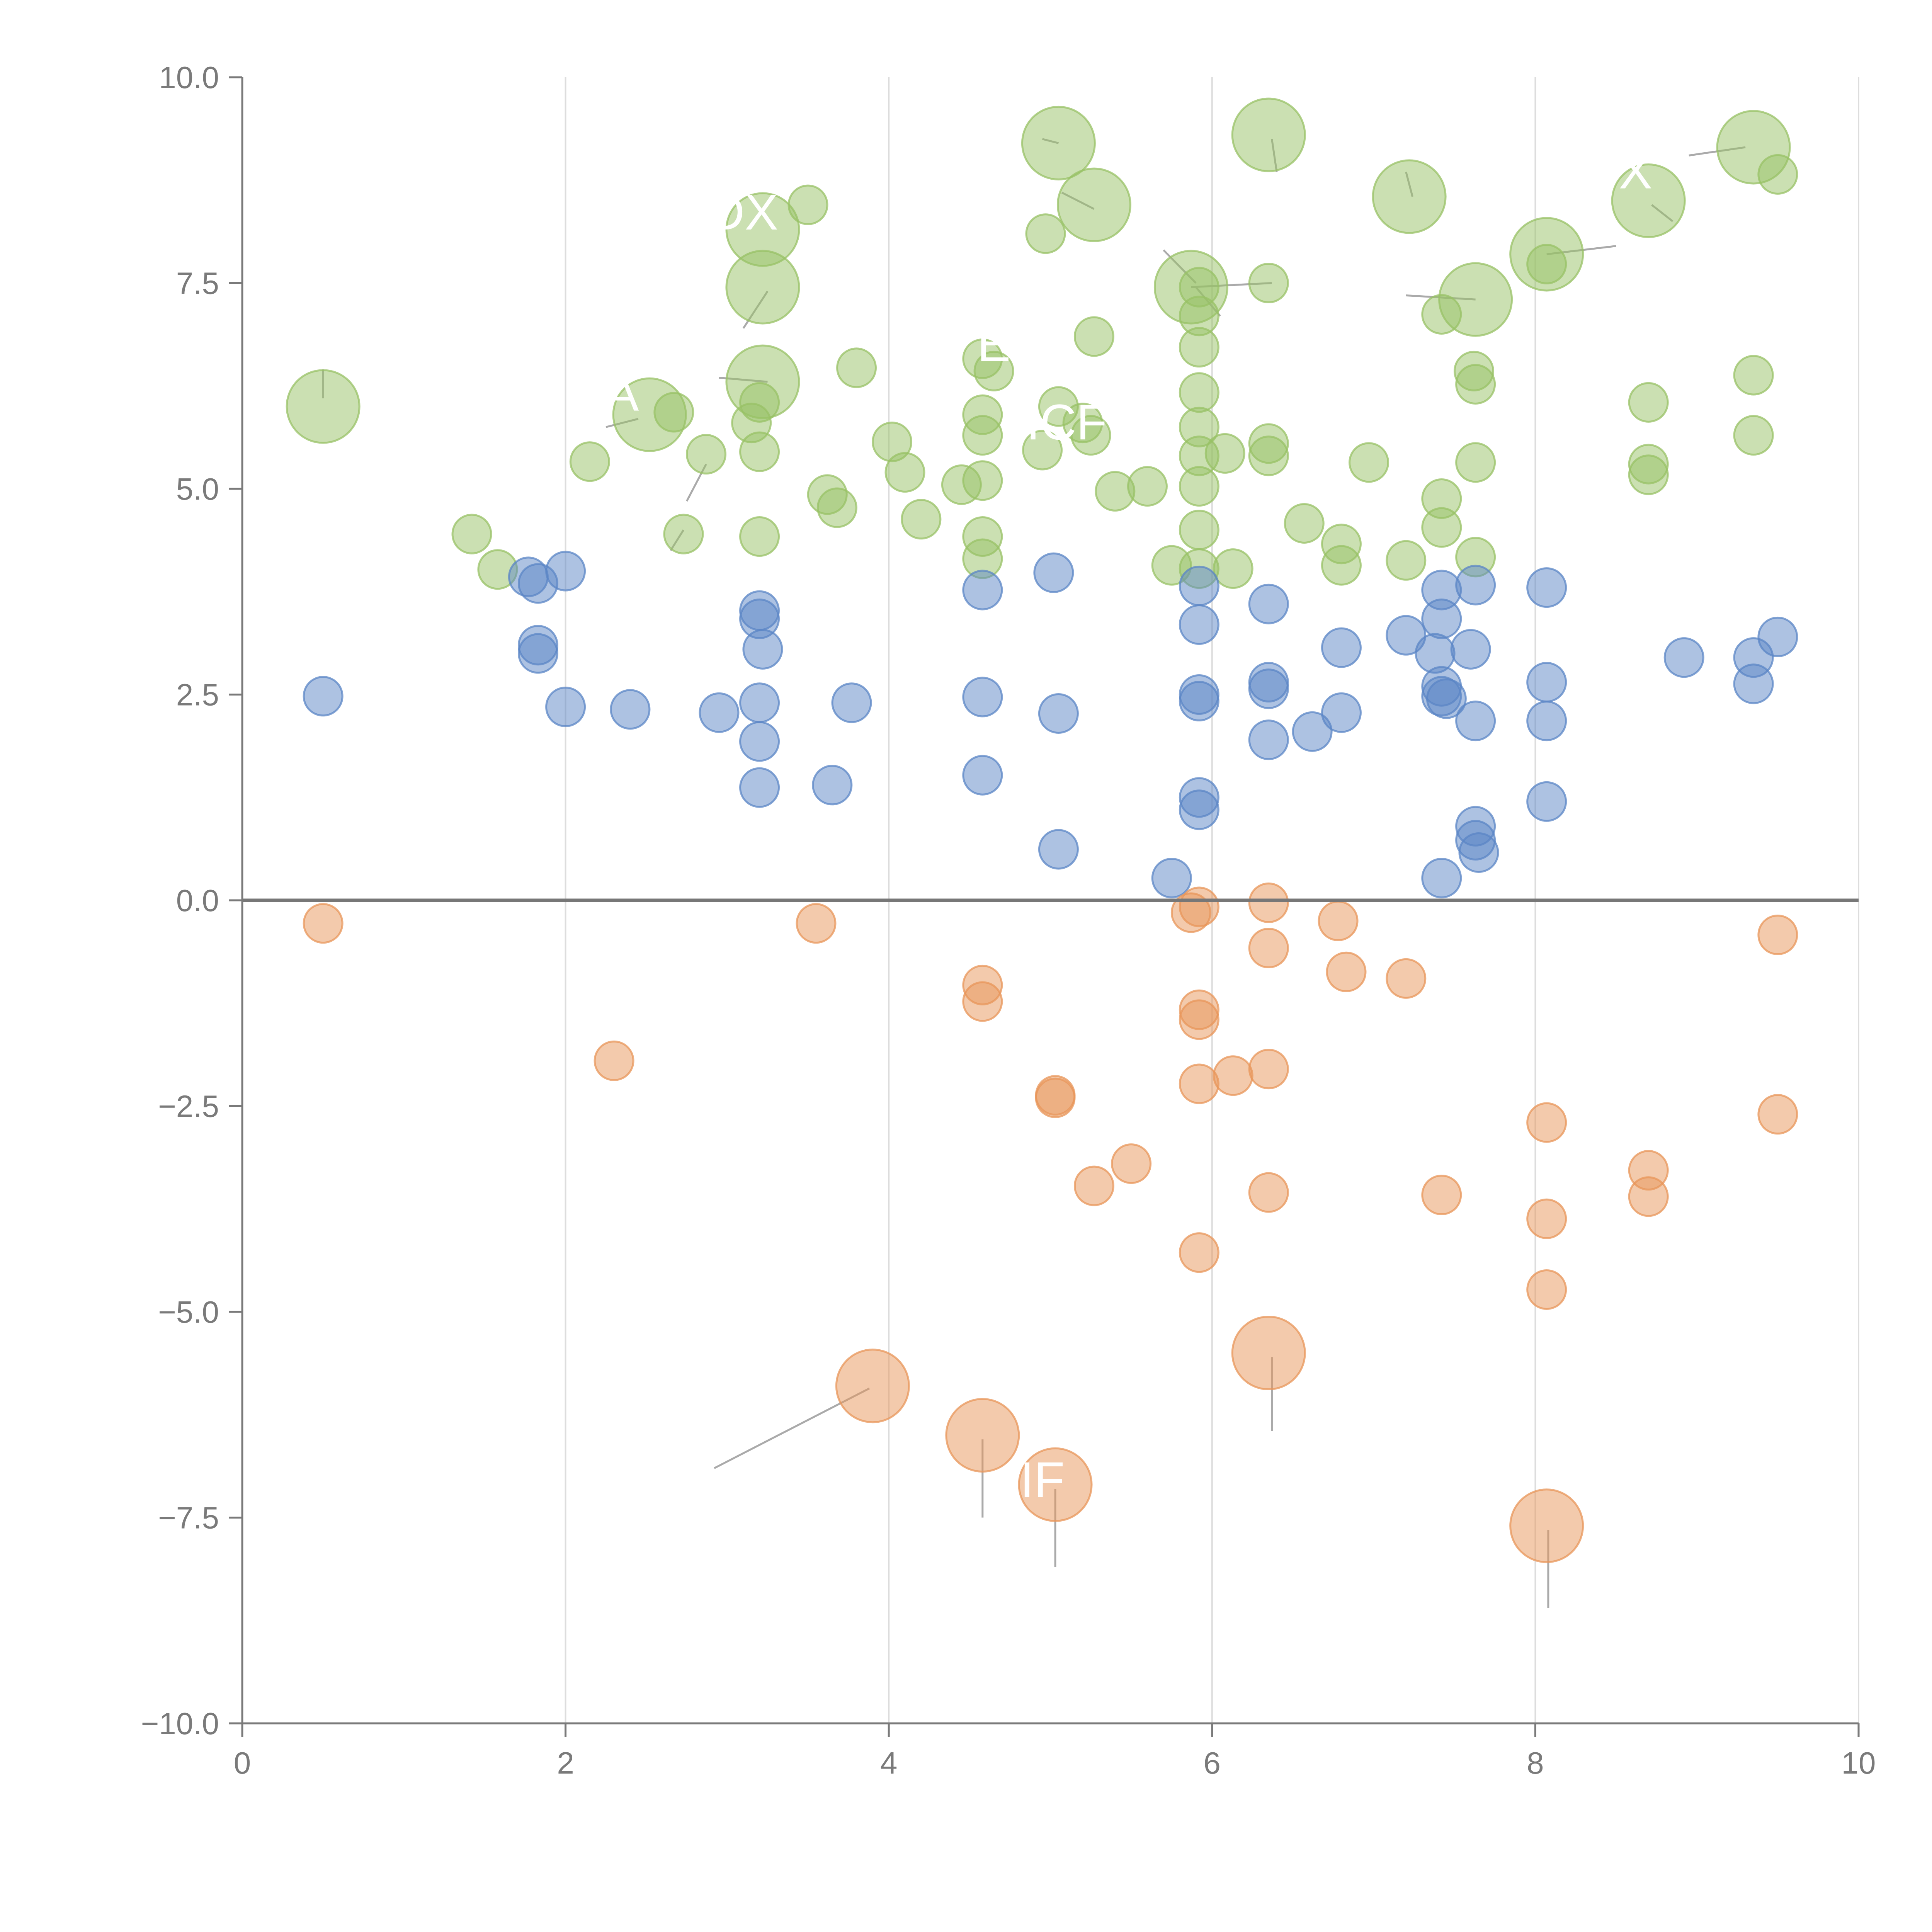  I want to click on y-tick-label: −7.5, so click(189, 1518).